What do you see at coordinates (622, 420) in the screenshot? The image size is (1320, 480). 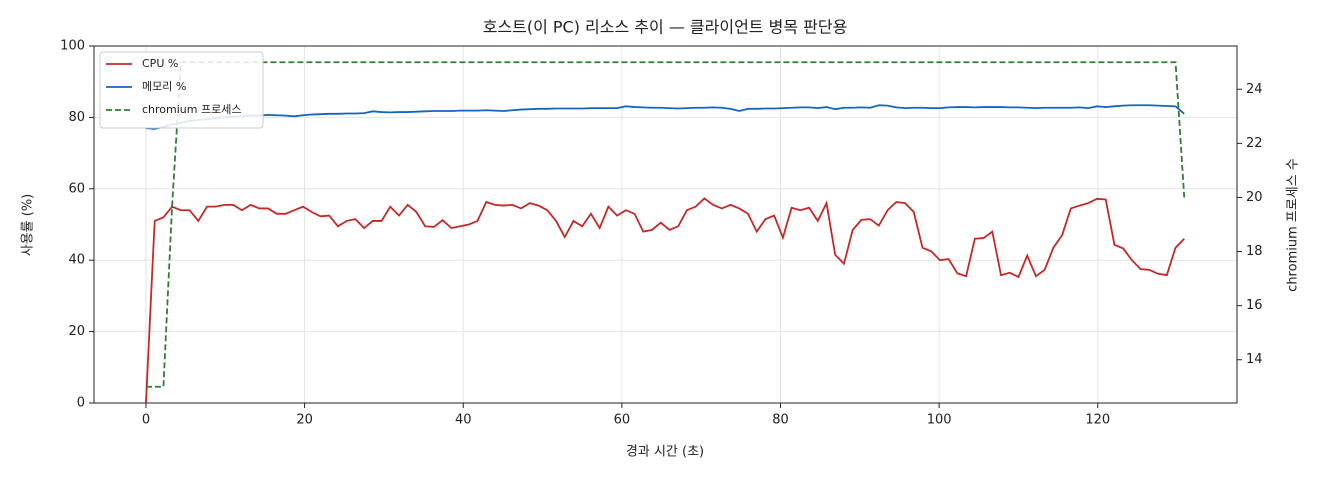 I see `x-tick-label: 60` at bounding box center [622, 420].